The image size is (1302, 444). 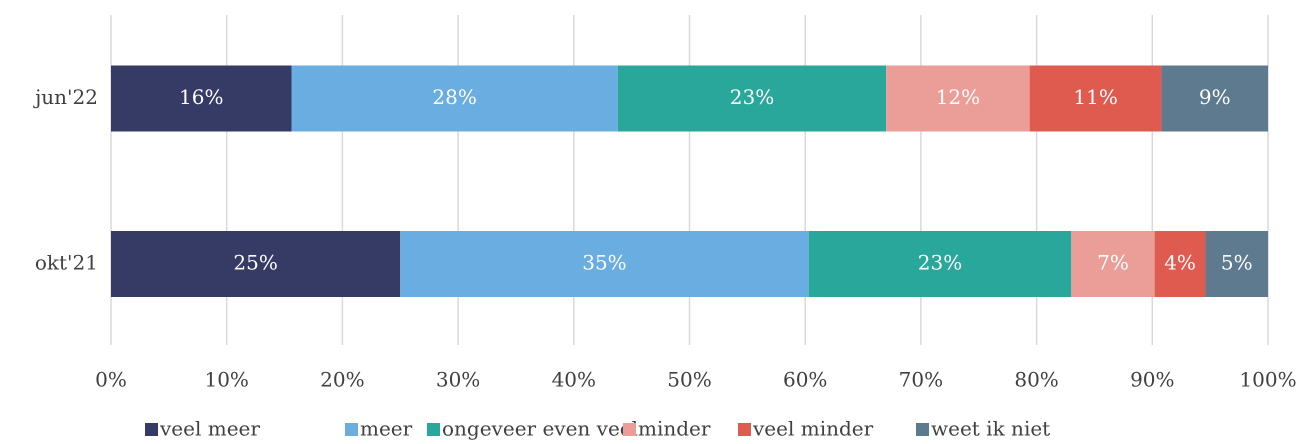 I want to click on legend-label: veel minder, so click(x=813, y=429).